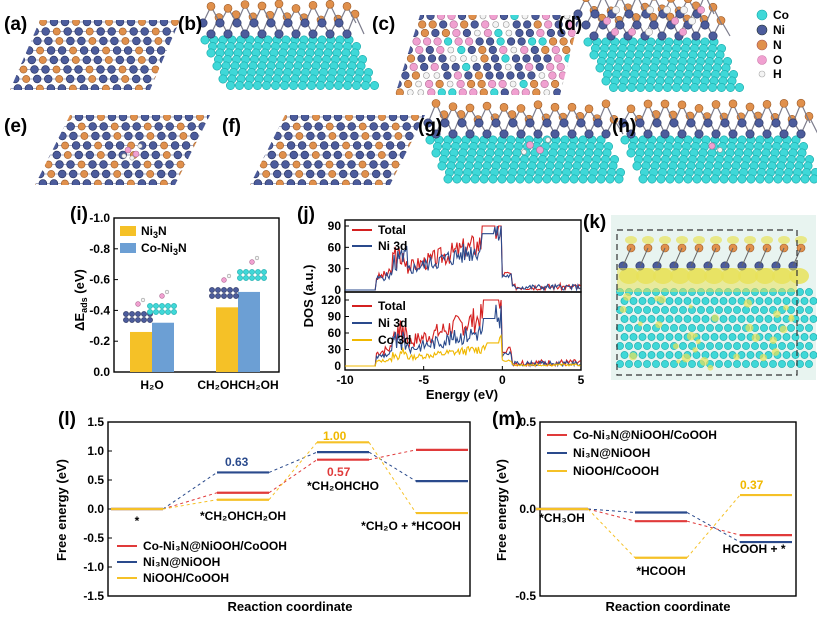  Describe the element at coordinates (763, 357) in the screenshot. I see `charge-density-spot` at that location.